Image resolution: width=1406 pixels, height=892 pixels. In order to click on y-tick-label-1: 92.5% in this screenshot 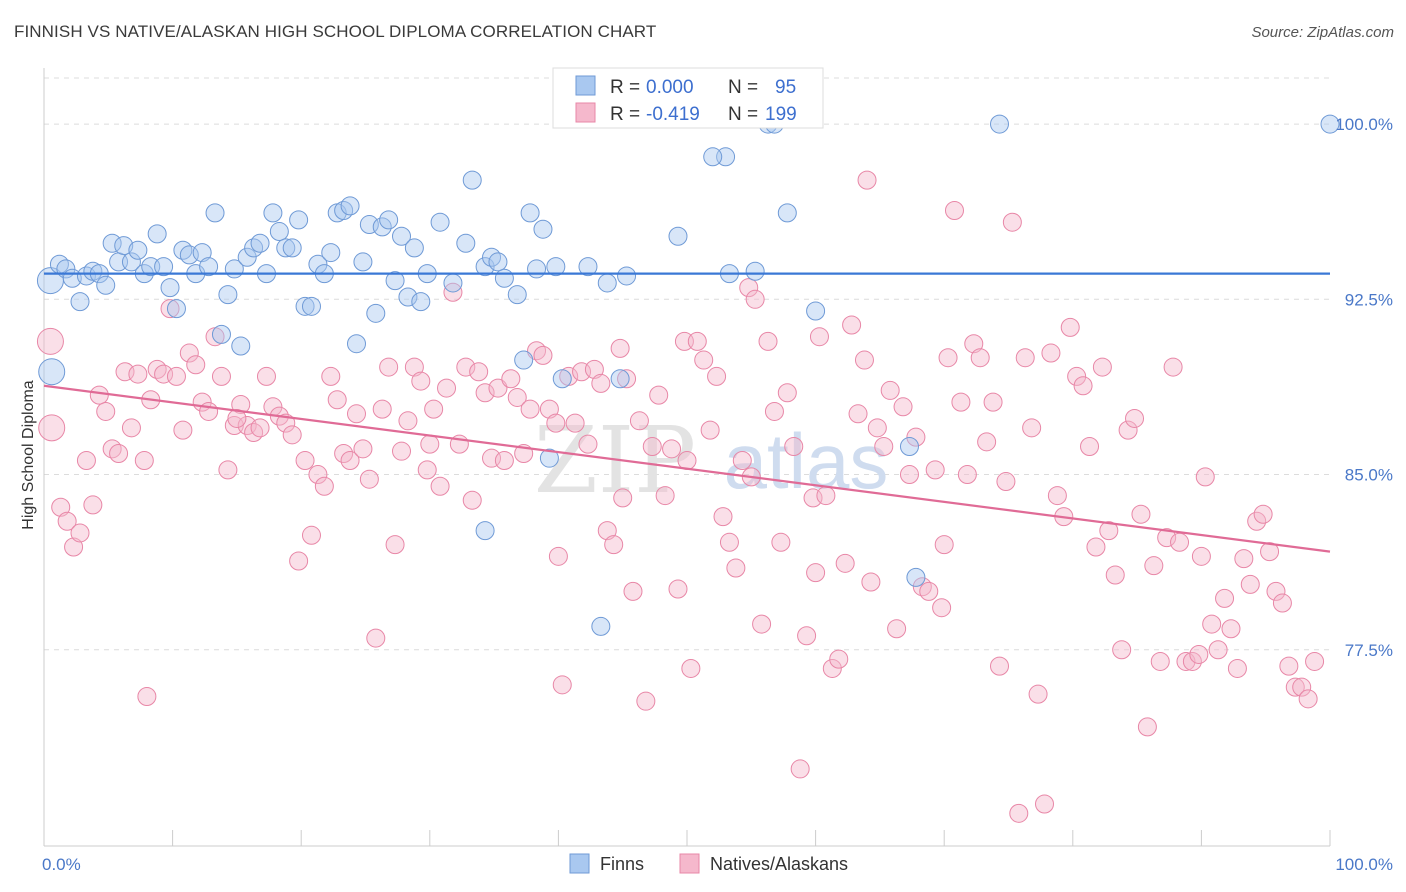, I will do `click(1369, 299)`.